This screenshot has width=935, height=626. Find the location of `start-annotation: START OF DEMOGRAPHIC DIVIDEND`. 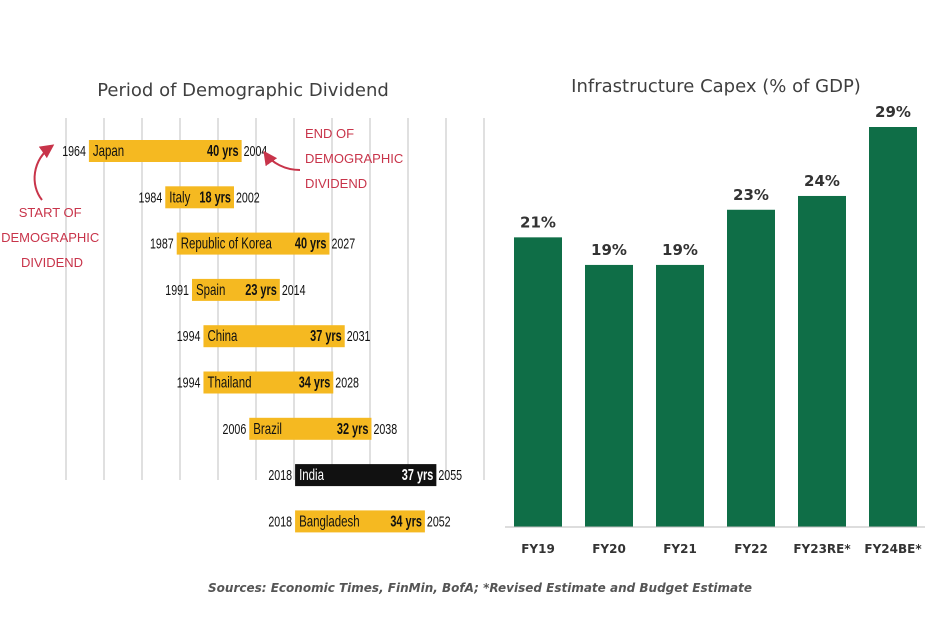

start-annotation: START OF DEMOGRAPHIC DIVIDEND is located at coordinates (52, 207).